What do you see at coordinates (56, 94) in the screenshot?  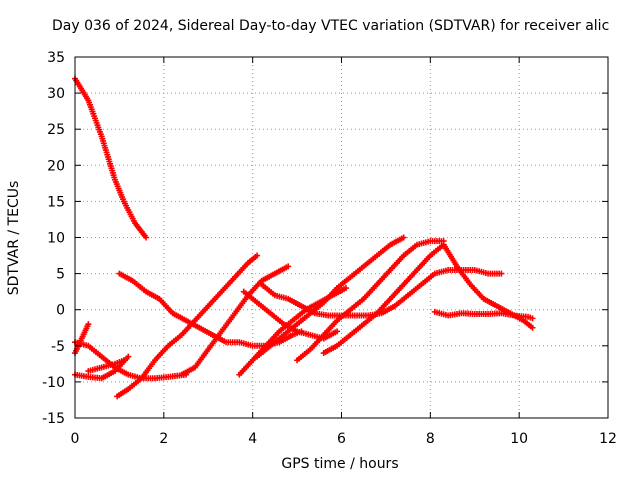 I see `y-tick-label: 30` at bounding box center [56, 94].